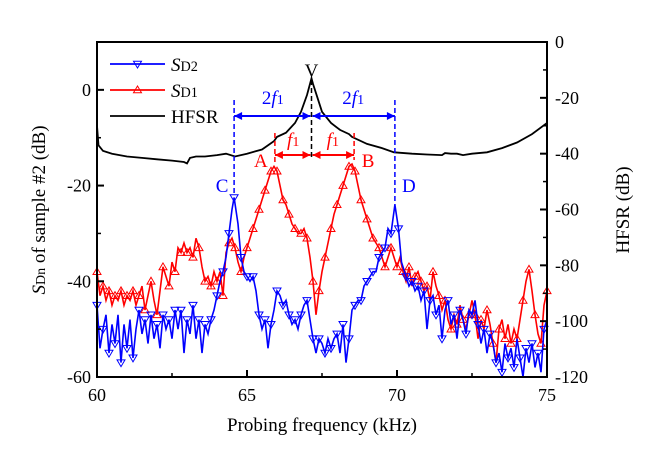 Image resolution: width=658 pixels, height=462 pixels. Describe the element at coordinates (195, 117) in the screenshot. I see `legend-label-HFSR: HFSR` at that location.